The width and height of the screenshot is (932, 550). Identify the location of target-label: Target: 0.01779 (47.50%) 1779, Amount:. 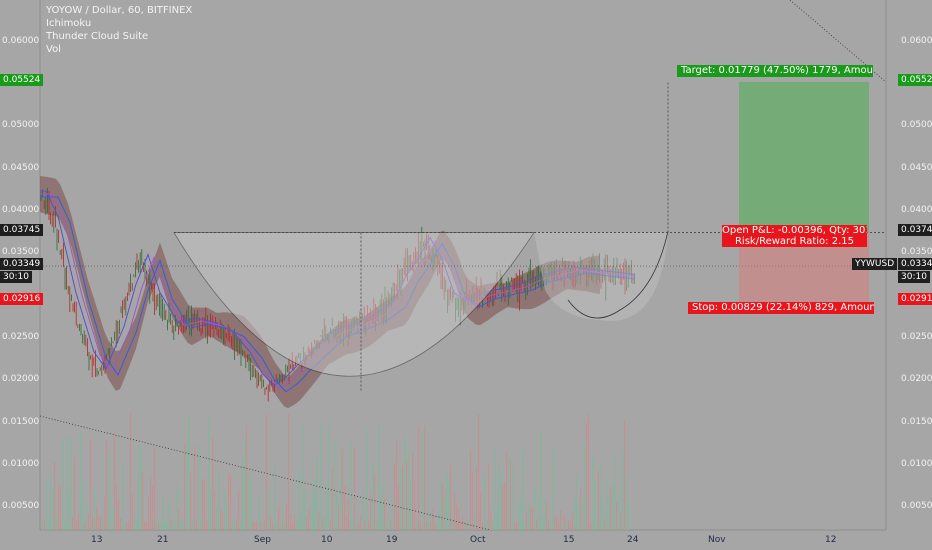
(775, 71).